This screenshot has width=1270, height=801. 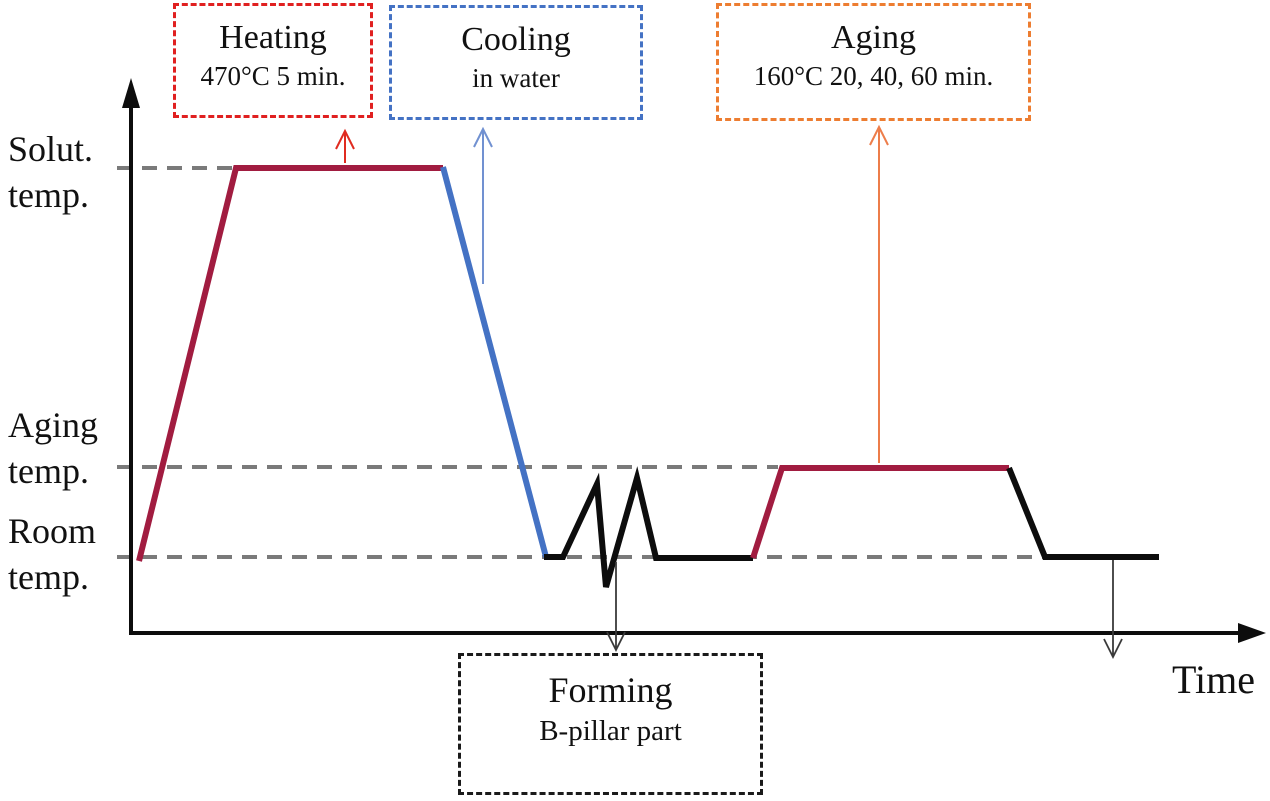 I want to click on aging-box: Aging 160°C 20, 40, 60 min., so click(x=873, y=62).